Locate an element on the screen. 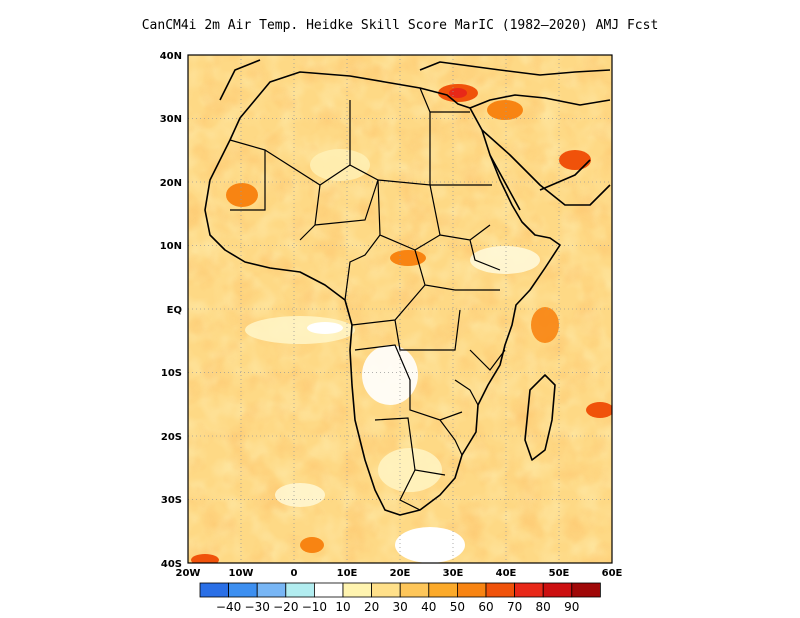 This screenshot has width=800, height=618. y-tick-label: 40N is located at coordinates (171, 56).